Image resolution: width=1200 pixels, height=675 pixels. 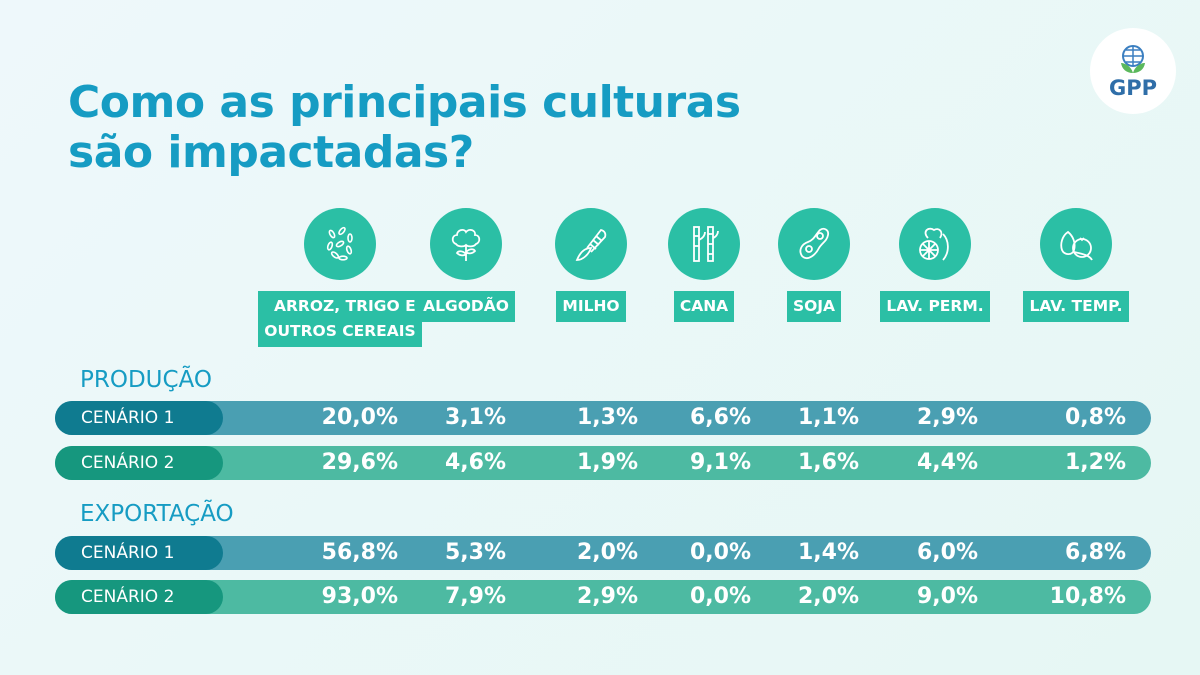 I want to click on crop-label: CANA, so click(x=704, y=306).